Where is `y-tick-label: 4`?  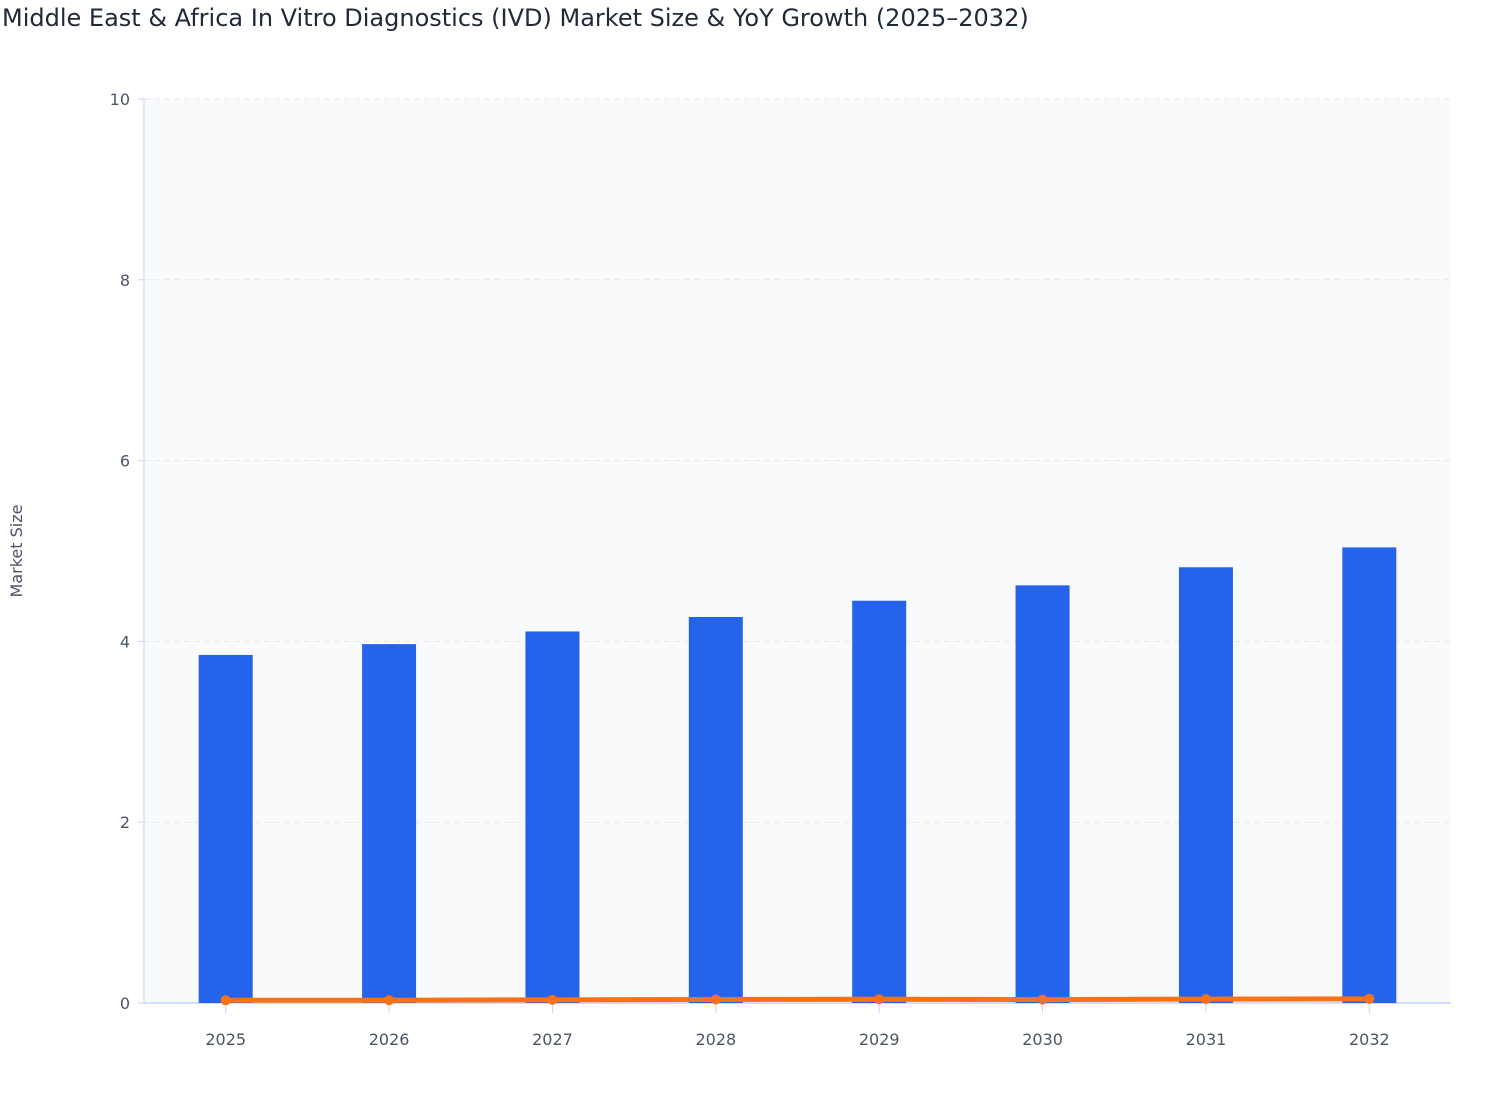
y-tick-label: 4 is located at coordinates (125, 641).